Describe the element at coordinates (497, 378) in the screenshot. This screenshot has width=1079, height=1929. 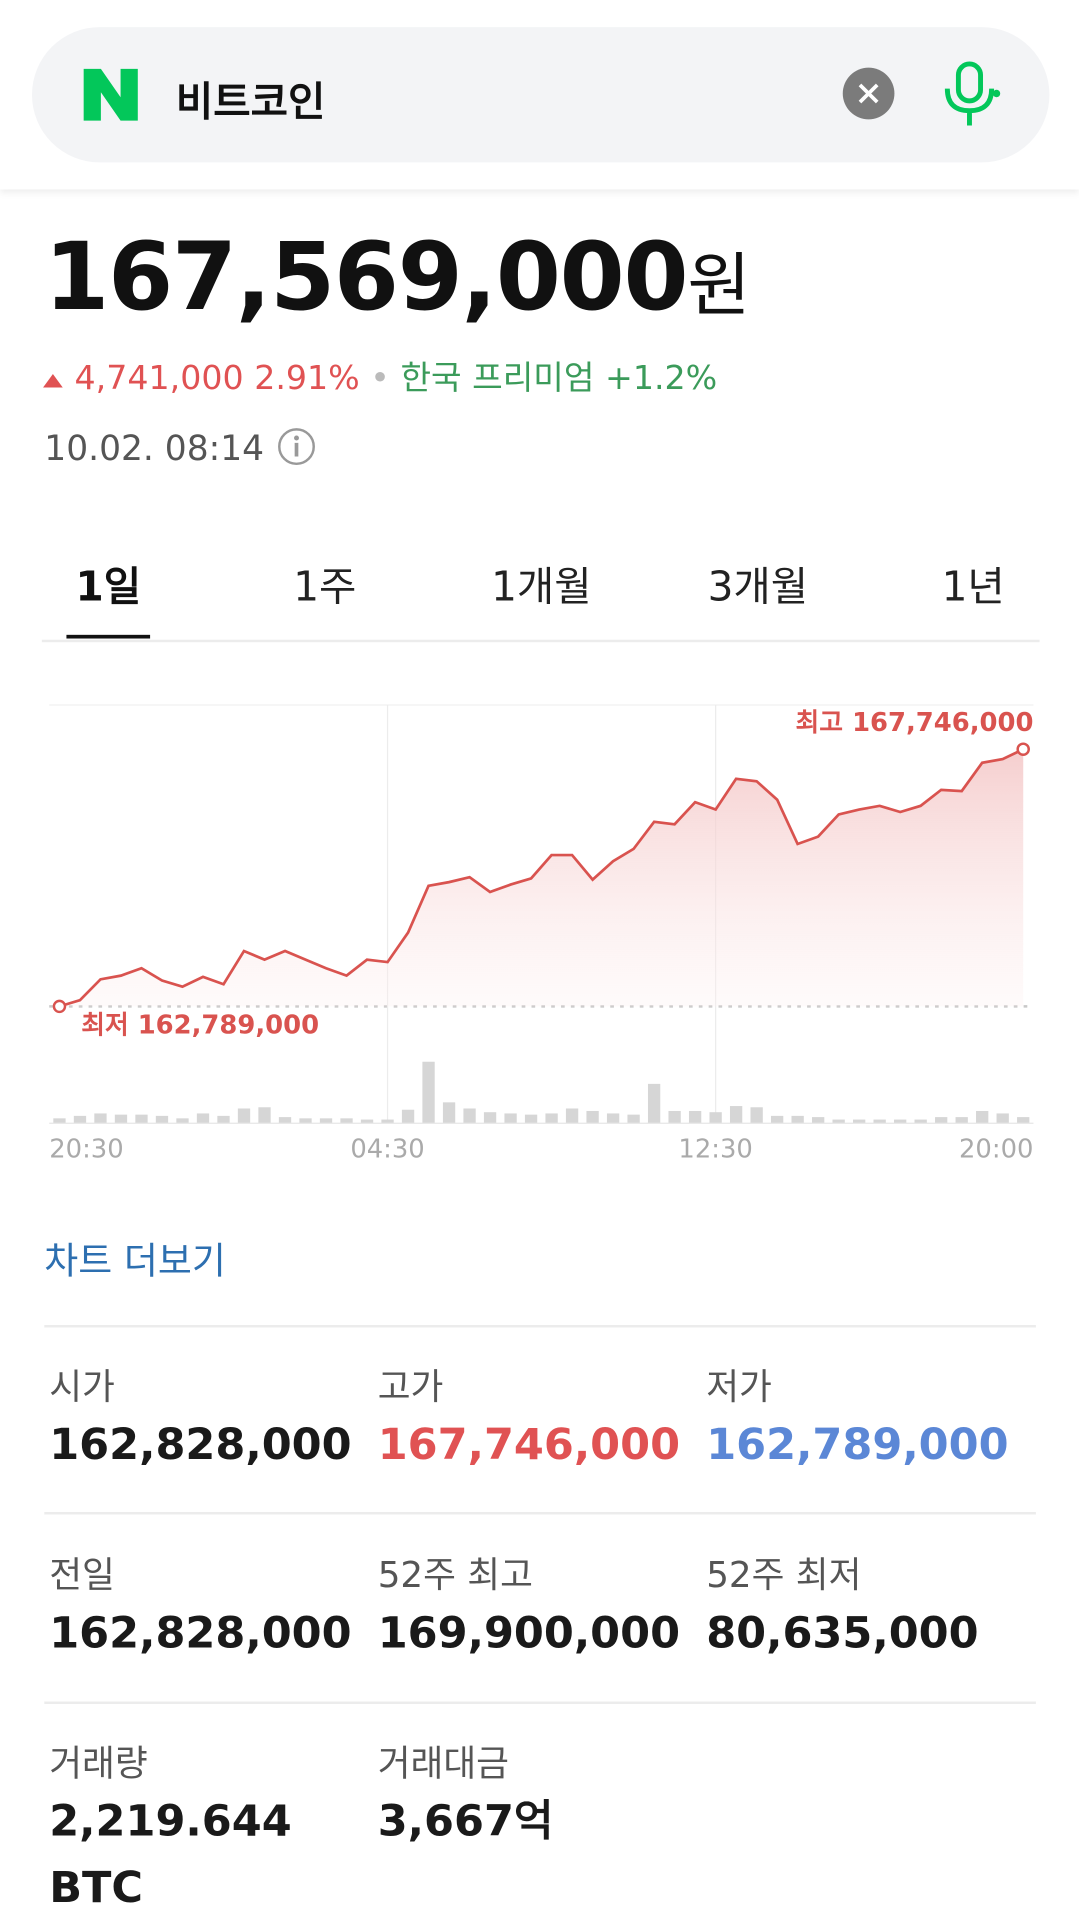
I see `premium-label: 한국 프리미엄` at that location.